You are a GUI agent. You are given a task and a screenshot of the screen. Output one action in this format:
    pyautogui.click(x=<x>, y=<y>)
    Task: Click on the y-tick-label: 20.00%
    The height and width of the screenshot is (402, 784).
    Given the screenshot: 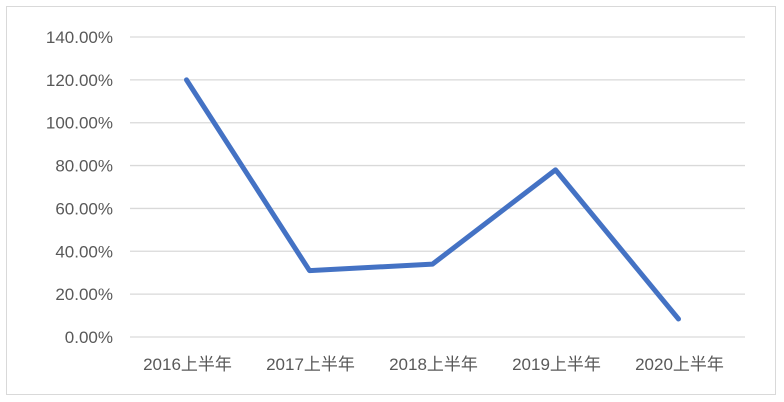 What is the action you would take?
    pyautogui.click(x=84, y=294)
    